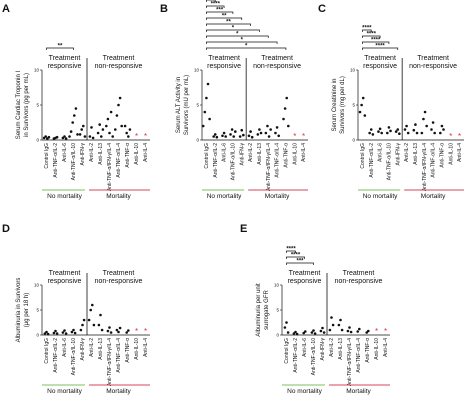  What do you see at coordinates (243, 229) in the screenshot?
I see `panel-label: E` at bounding box center [243, 229].